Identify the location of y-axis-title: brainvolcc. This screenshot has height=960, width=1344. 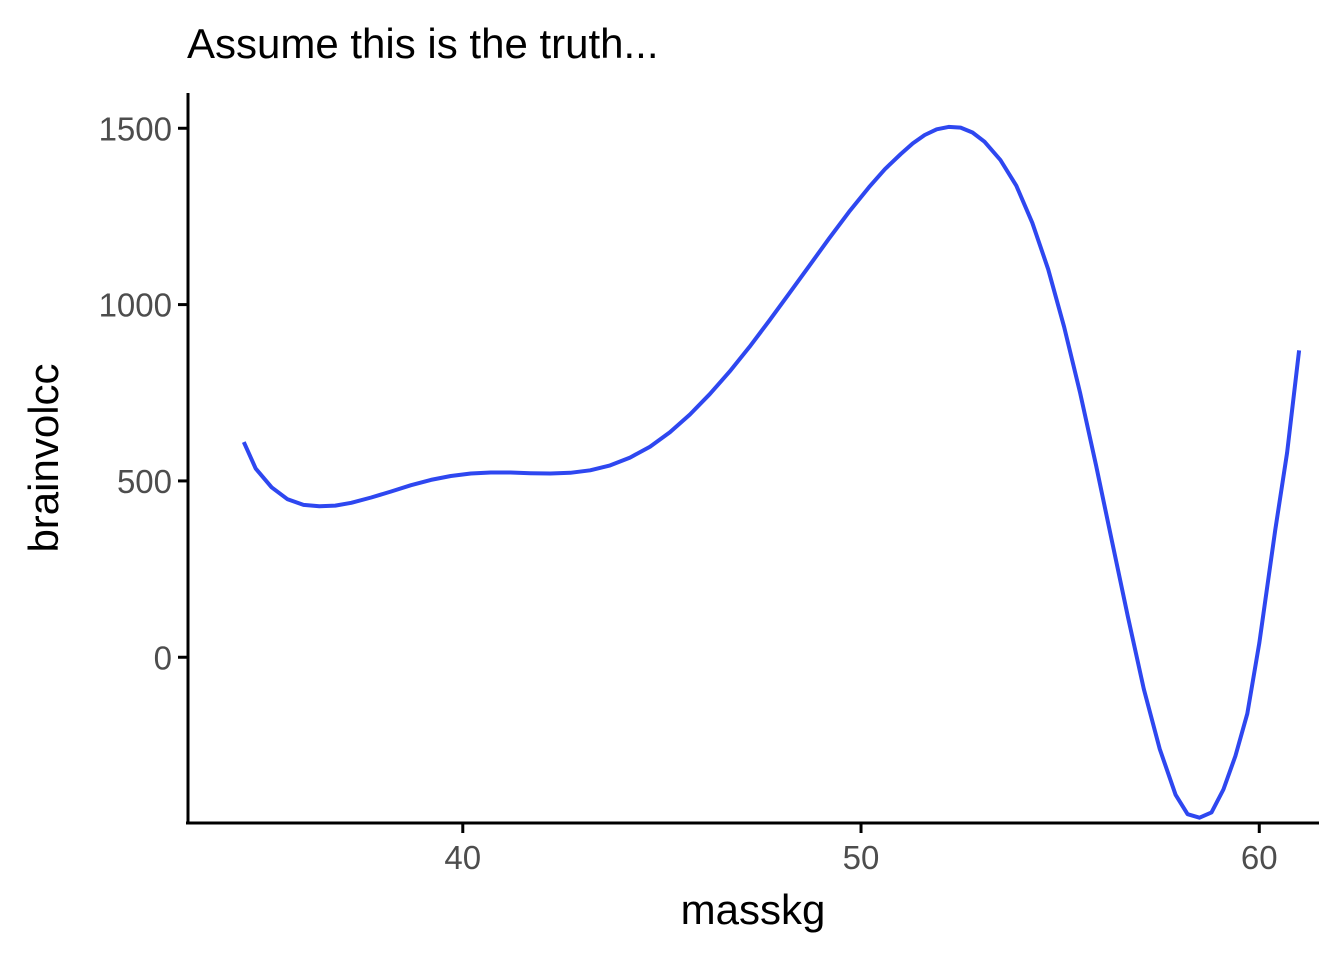
(43, 457).